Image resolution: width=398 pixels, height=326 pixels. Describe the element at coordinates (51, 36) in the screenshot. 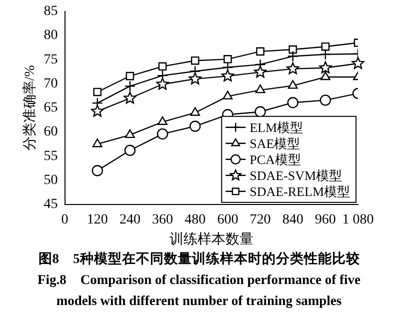

I see `y-tick-label: 80` at that location.